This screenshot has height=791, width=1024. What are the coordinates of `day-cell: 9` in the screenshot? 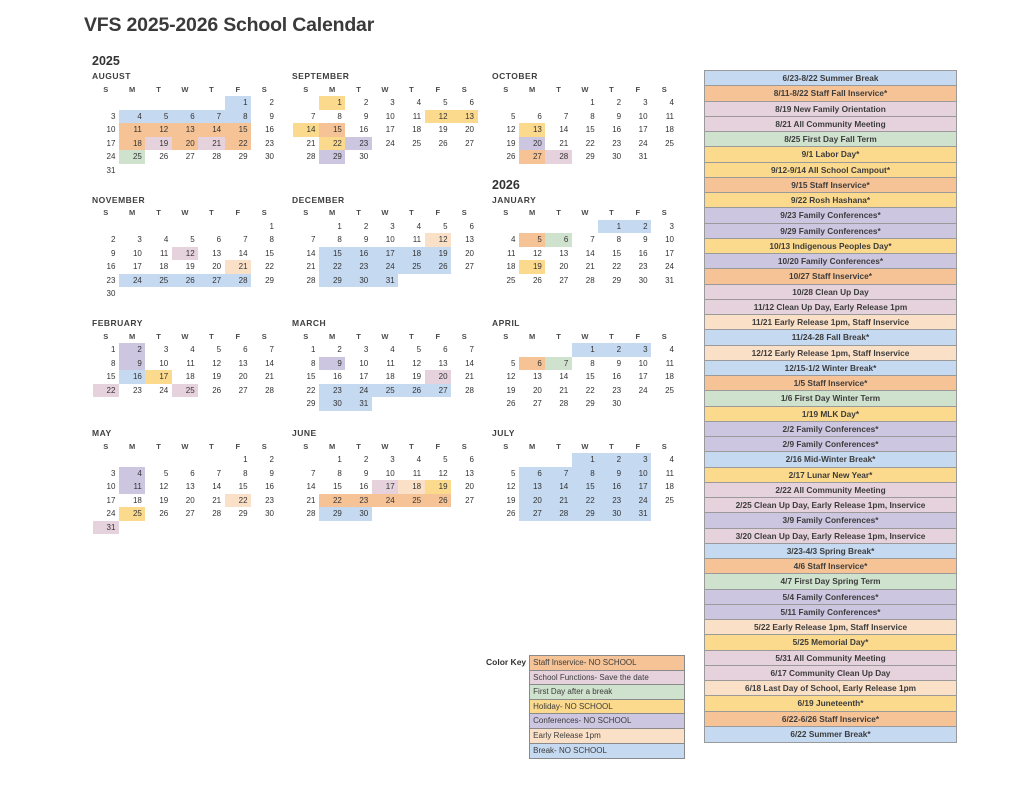 It's located at (619, 116).